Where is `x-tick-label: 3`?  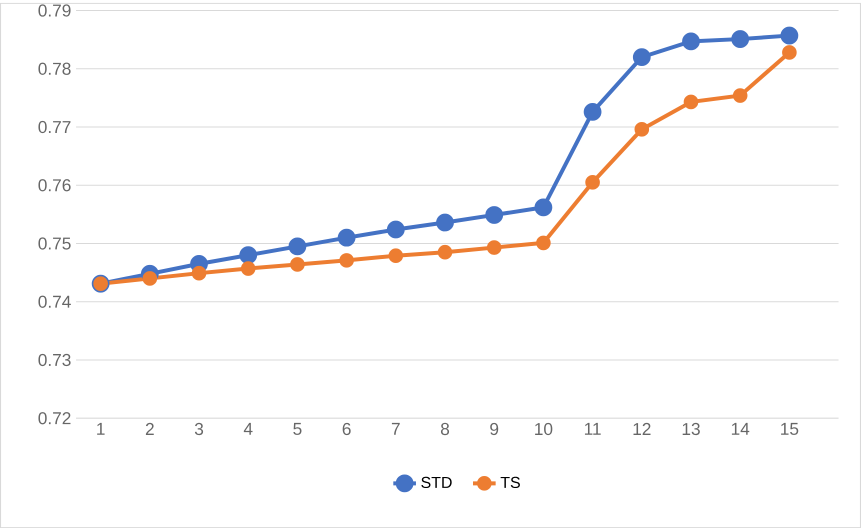
x-tick-label: 3 is located at coordinates (199, 429).